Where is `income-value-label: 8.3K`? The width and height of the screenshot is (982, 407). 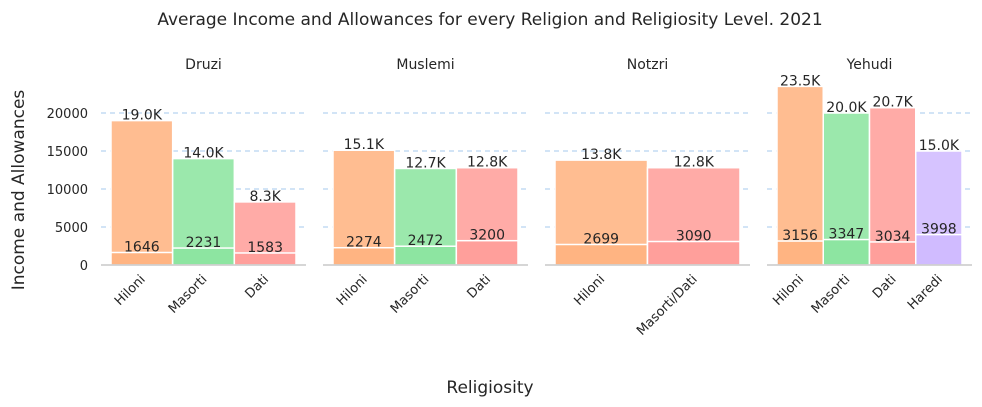
income-value-label: 8.3K is located at coordinates (265, 197).